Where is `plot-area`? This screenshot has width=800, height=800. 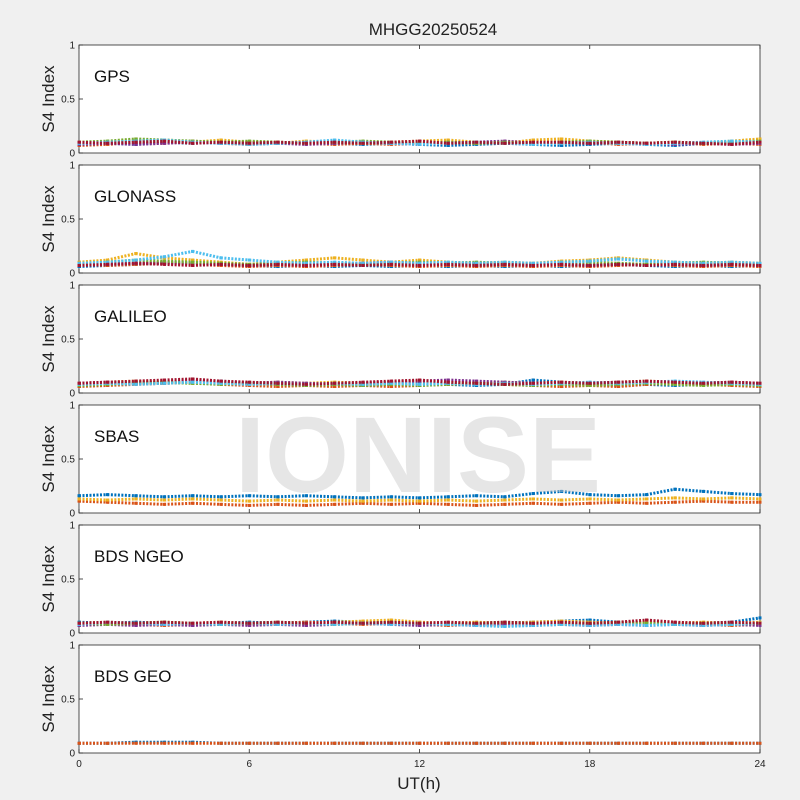
plot-area is located at coordinates (419, 219).